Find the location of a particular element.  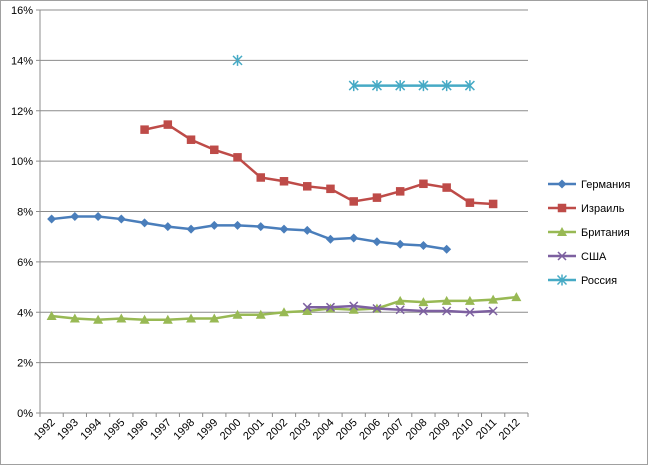

legend: Германия Израиль Британия США Россия is located at coordinates (589, 233).